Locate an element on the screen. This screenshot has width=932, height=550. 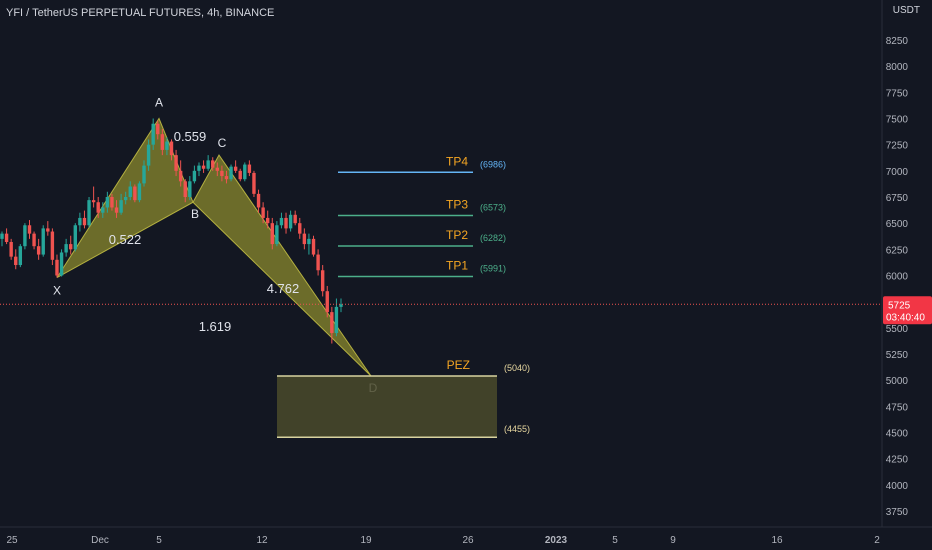
target-lines: TP4 (6986) TP3 (6573) TP2 (6282) TP1 (5991) is located at coordinates (422, 216).